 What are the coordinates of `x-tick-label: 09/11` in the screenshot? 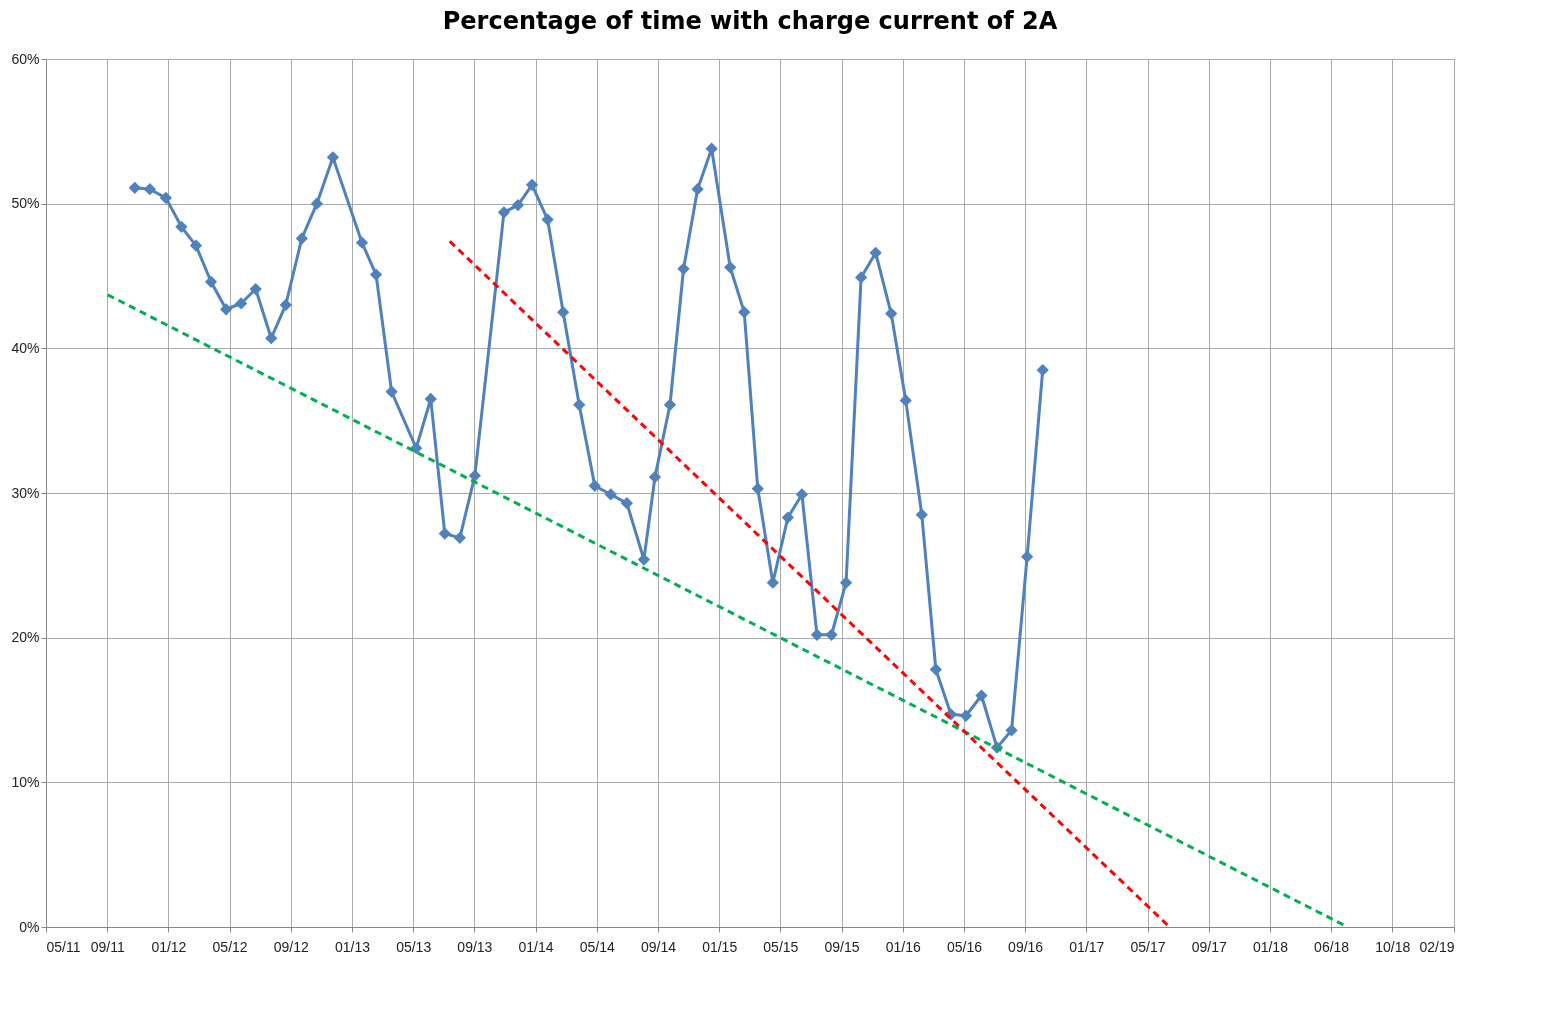 It's located at (107, 946).